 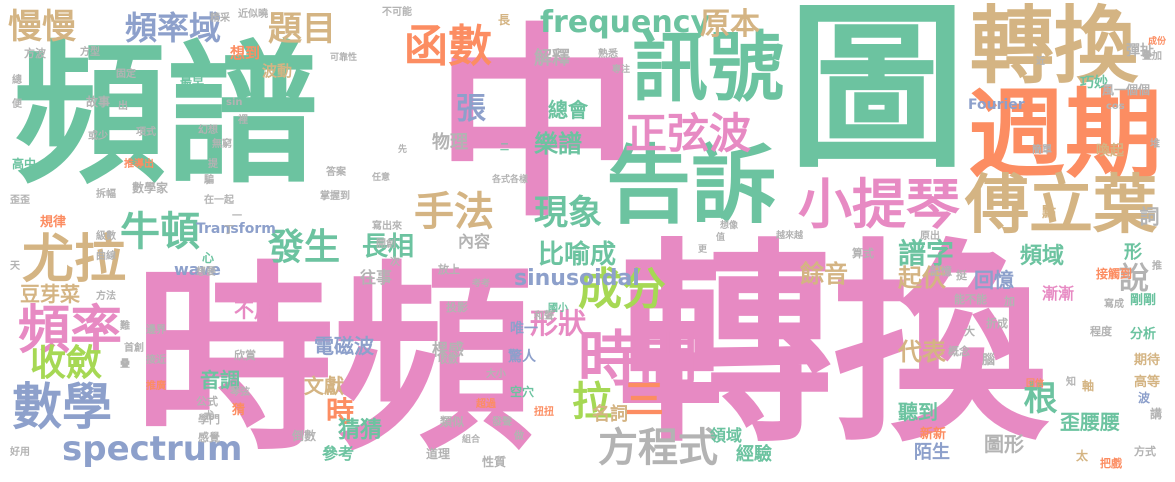 What do you see at coordinates (397, 12) in the screenshot?
I see `word: 不可能` at bounding box center [397, 12].